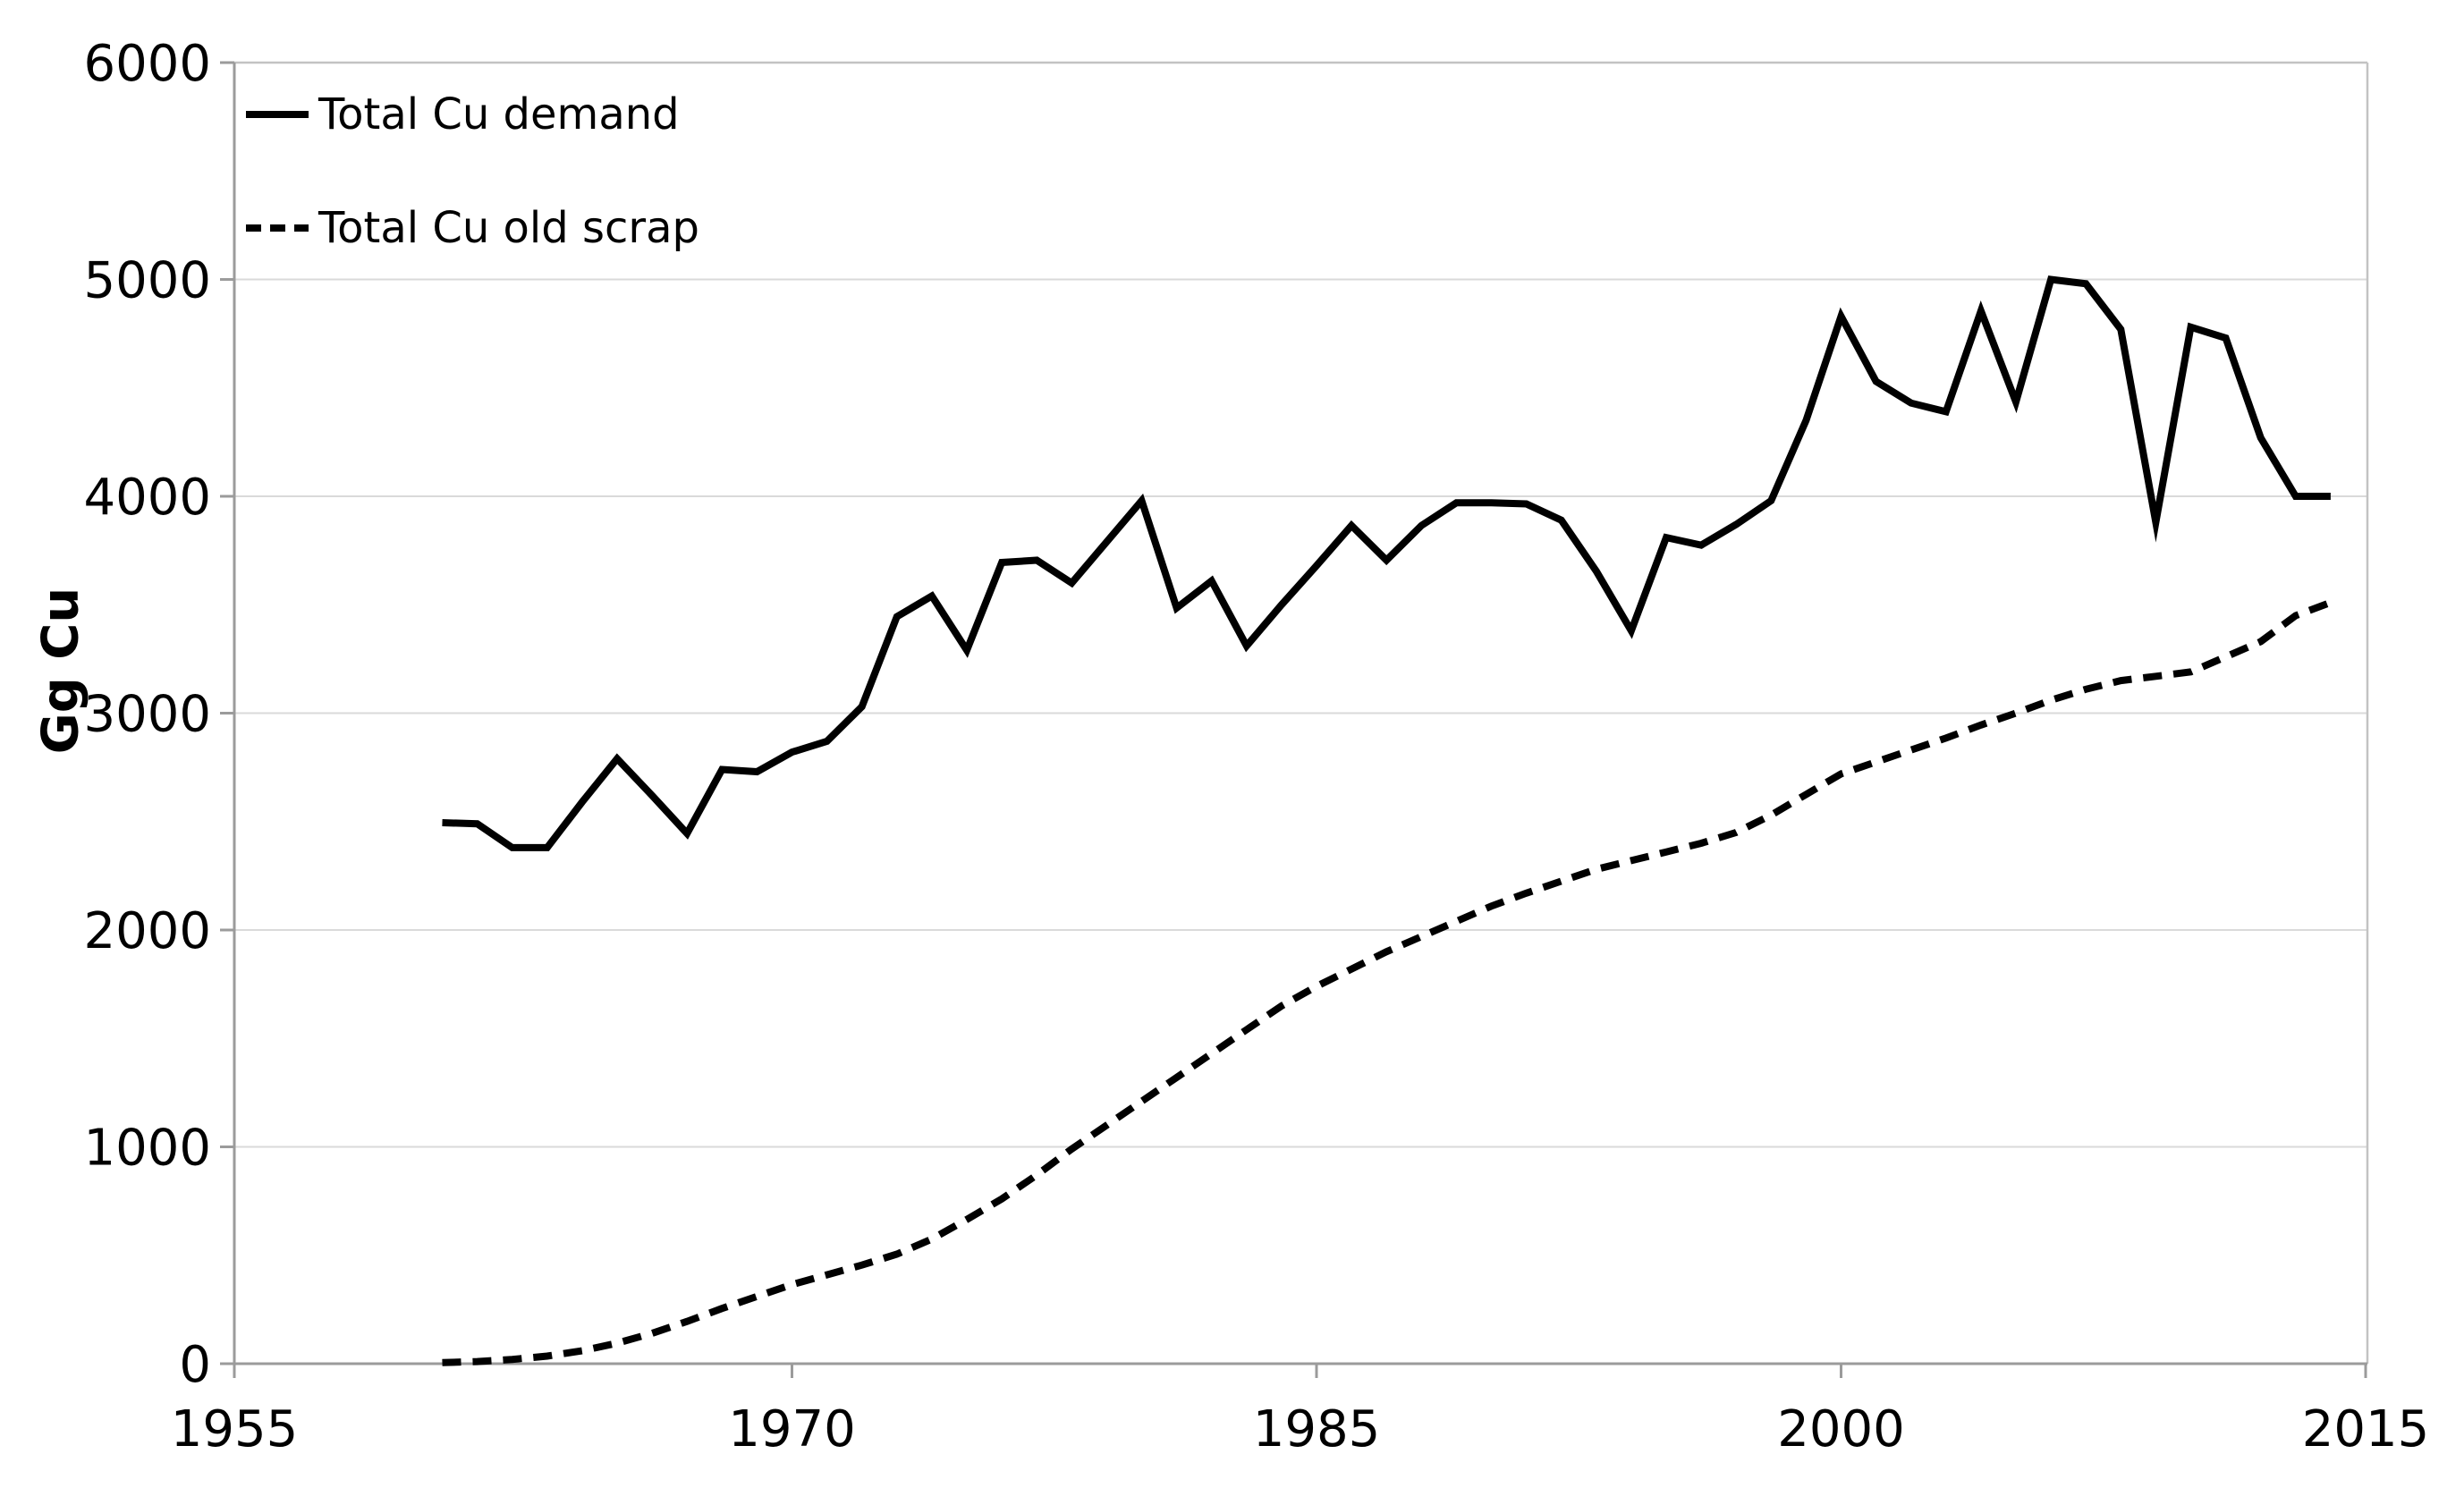 This screenshot has width=2464, height=1488. Describe the element at coordinates (277, 114) in the screenshot. I see `demand-solid-line-swatch` at that location.